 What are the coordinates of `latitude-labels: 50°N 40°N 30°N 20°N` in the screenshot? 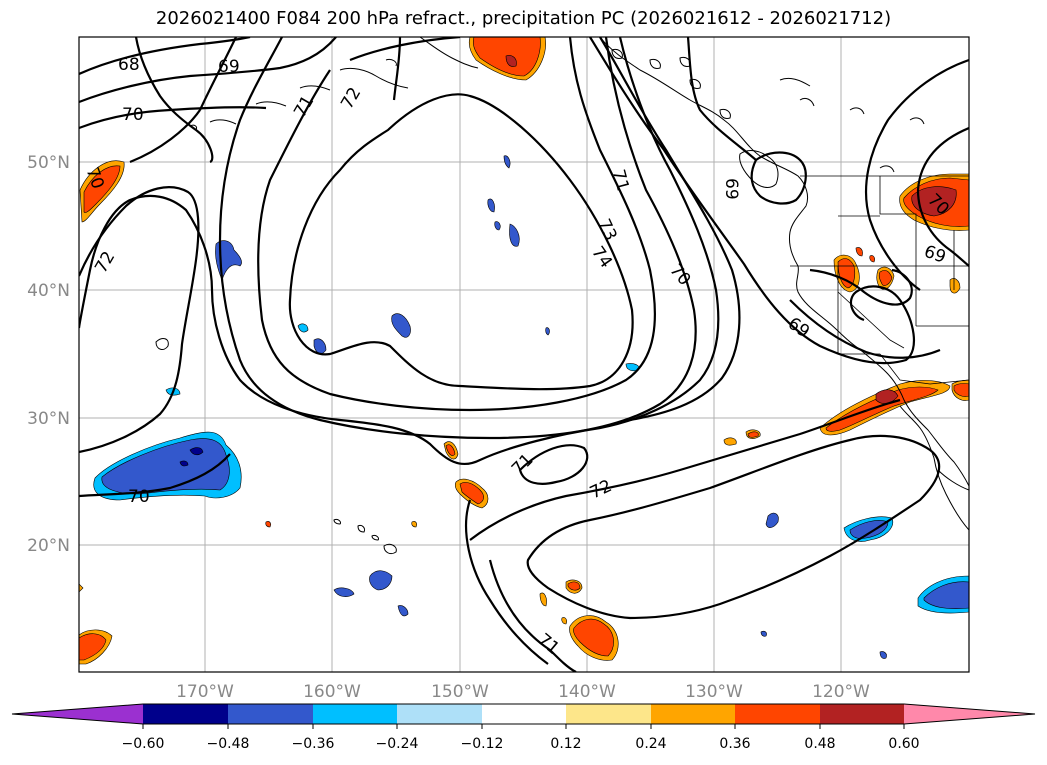 It's located at (48, 354).